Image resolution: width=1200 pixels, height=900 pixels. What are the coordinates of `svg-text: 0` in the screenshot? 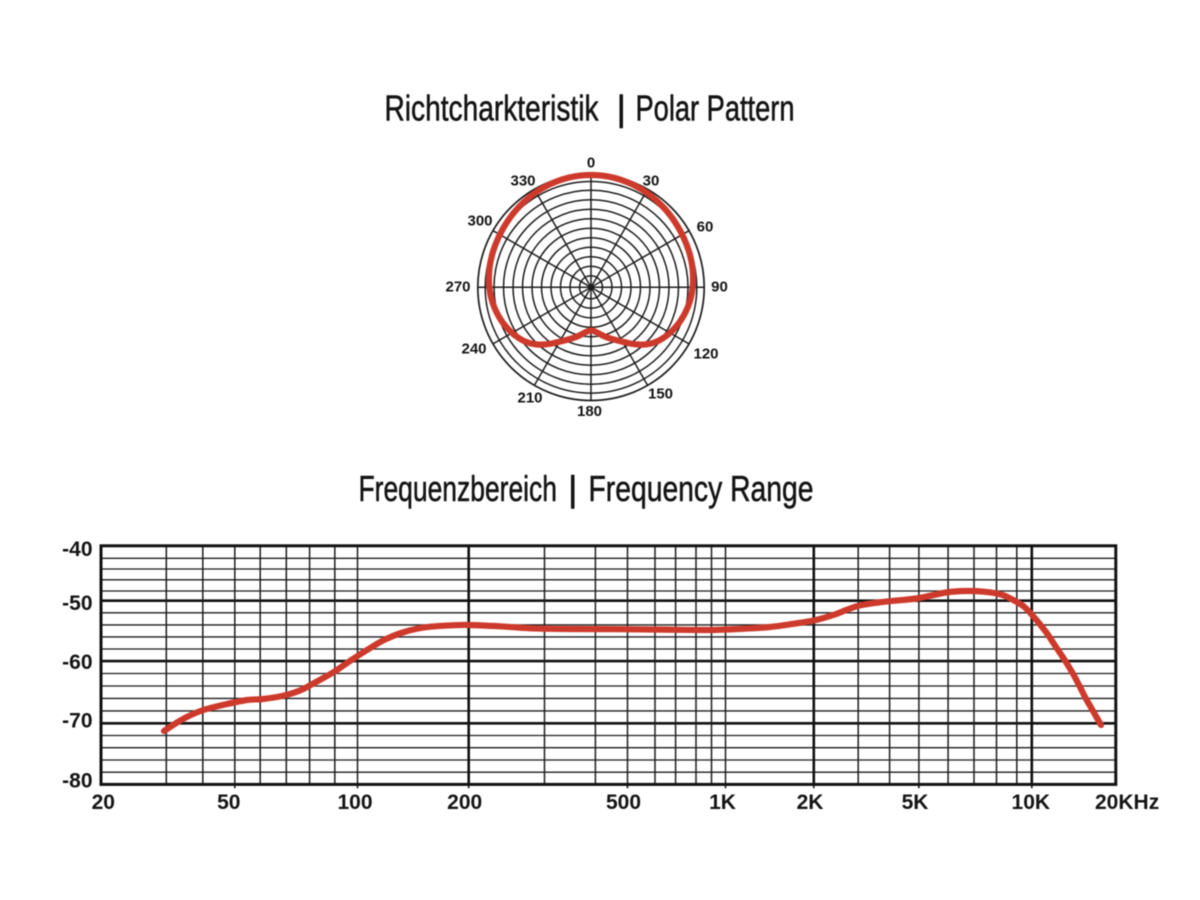 It's located at (591, 163).